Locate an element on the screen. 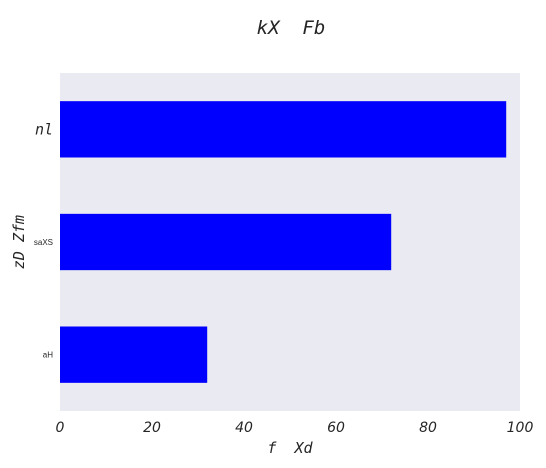 This screenshot has height=468, width=546. x-tick-label-20: 20 is located at coordinates (152, 428).